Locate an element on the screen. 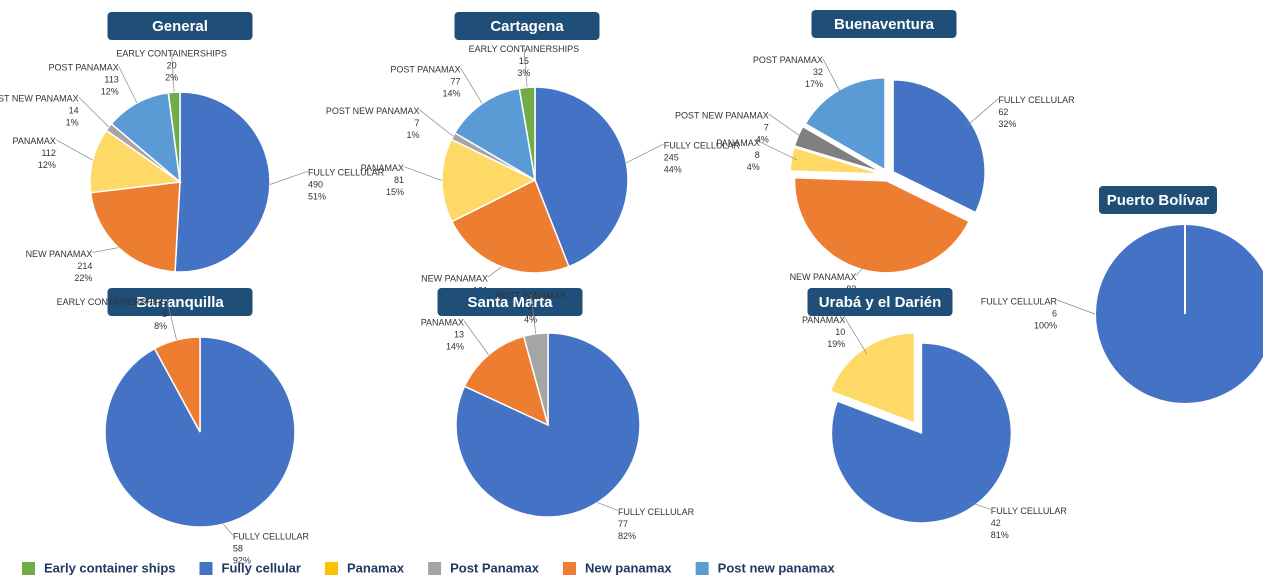 The image size is (1263, 577). slice-percent: 32% is located at coordinates (1007, 124).